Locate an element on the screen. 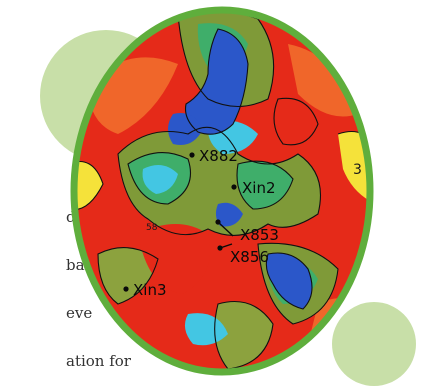  well-dot-xin2 is located at coordinates (234, 187).